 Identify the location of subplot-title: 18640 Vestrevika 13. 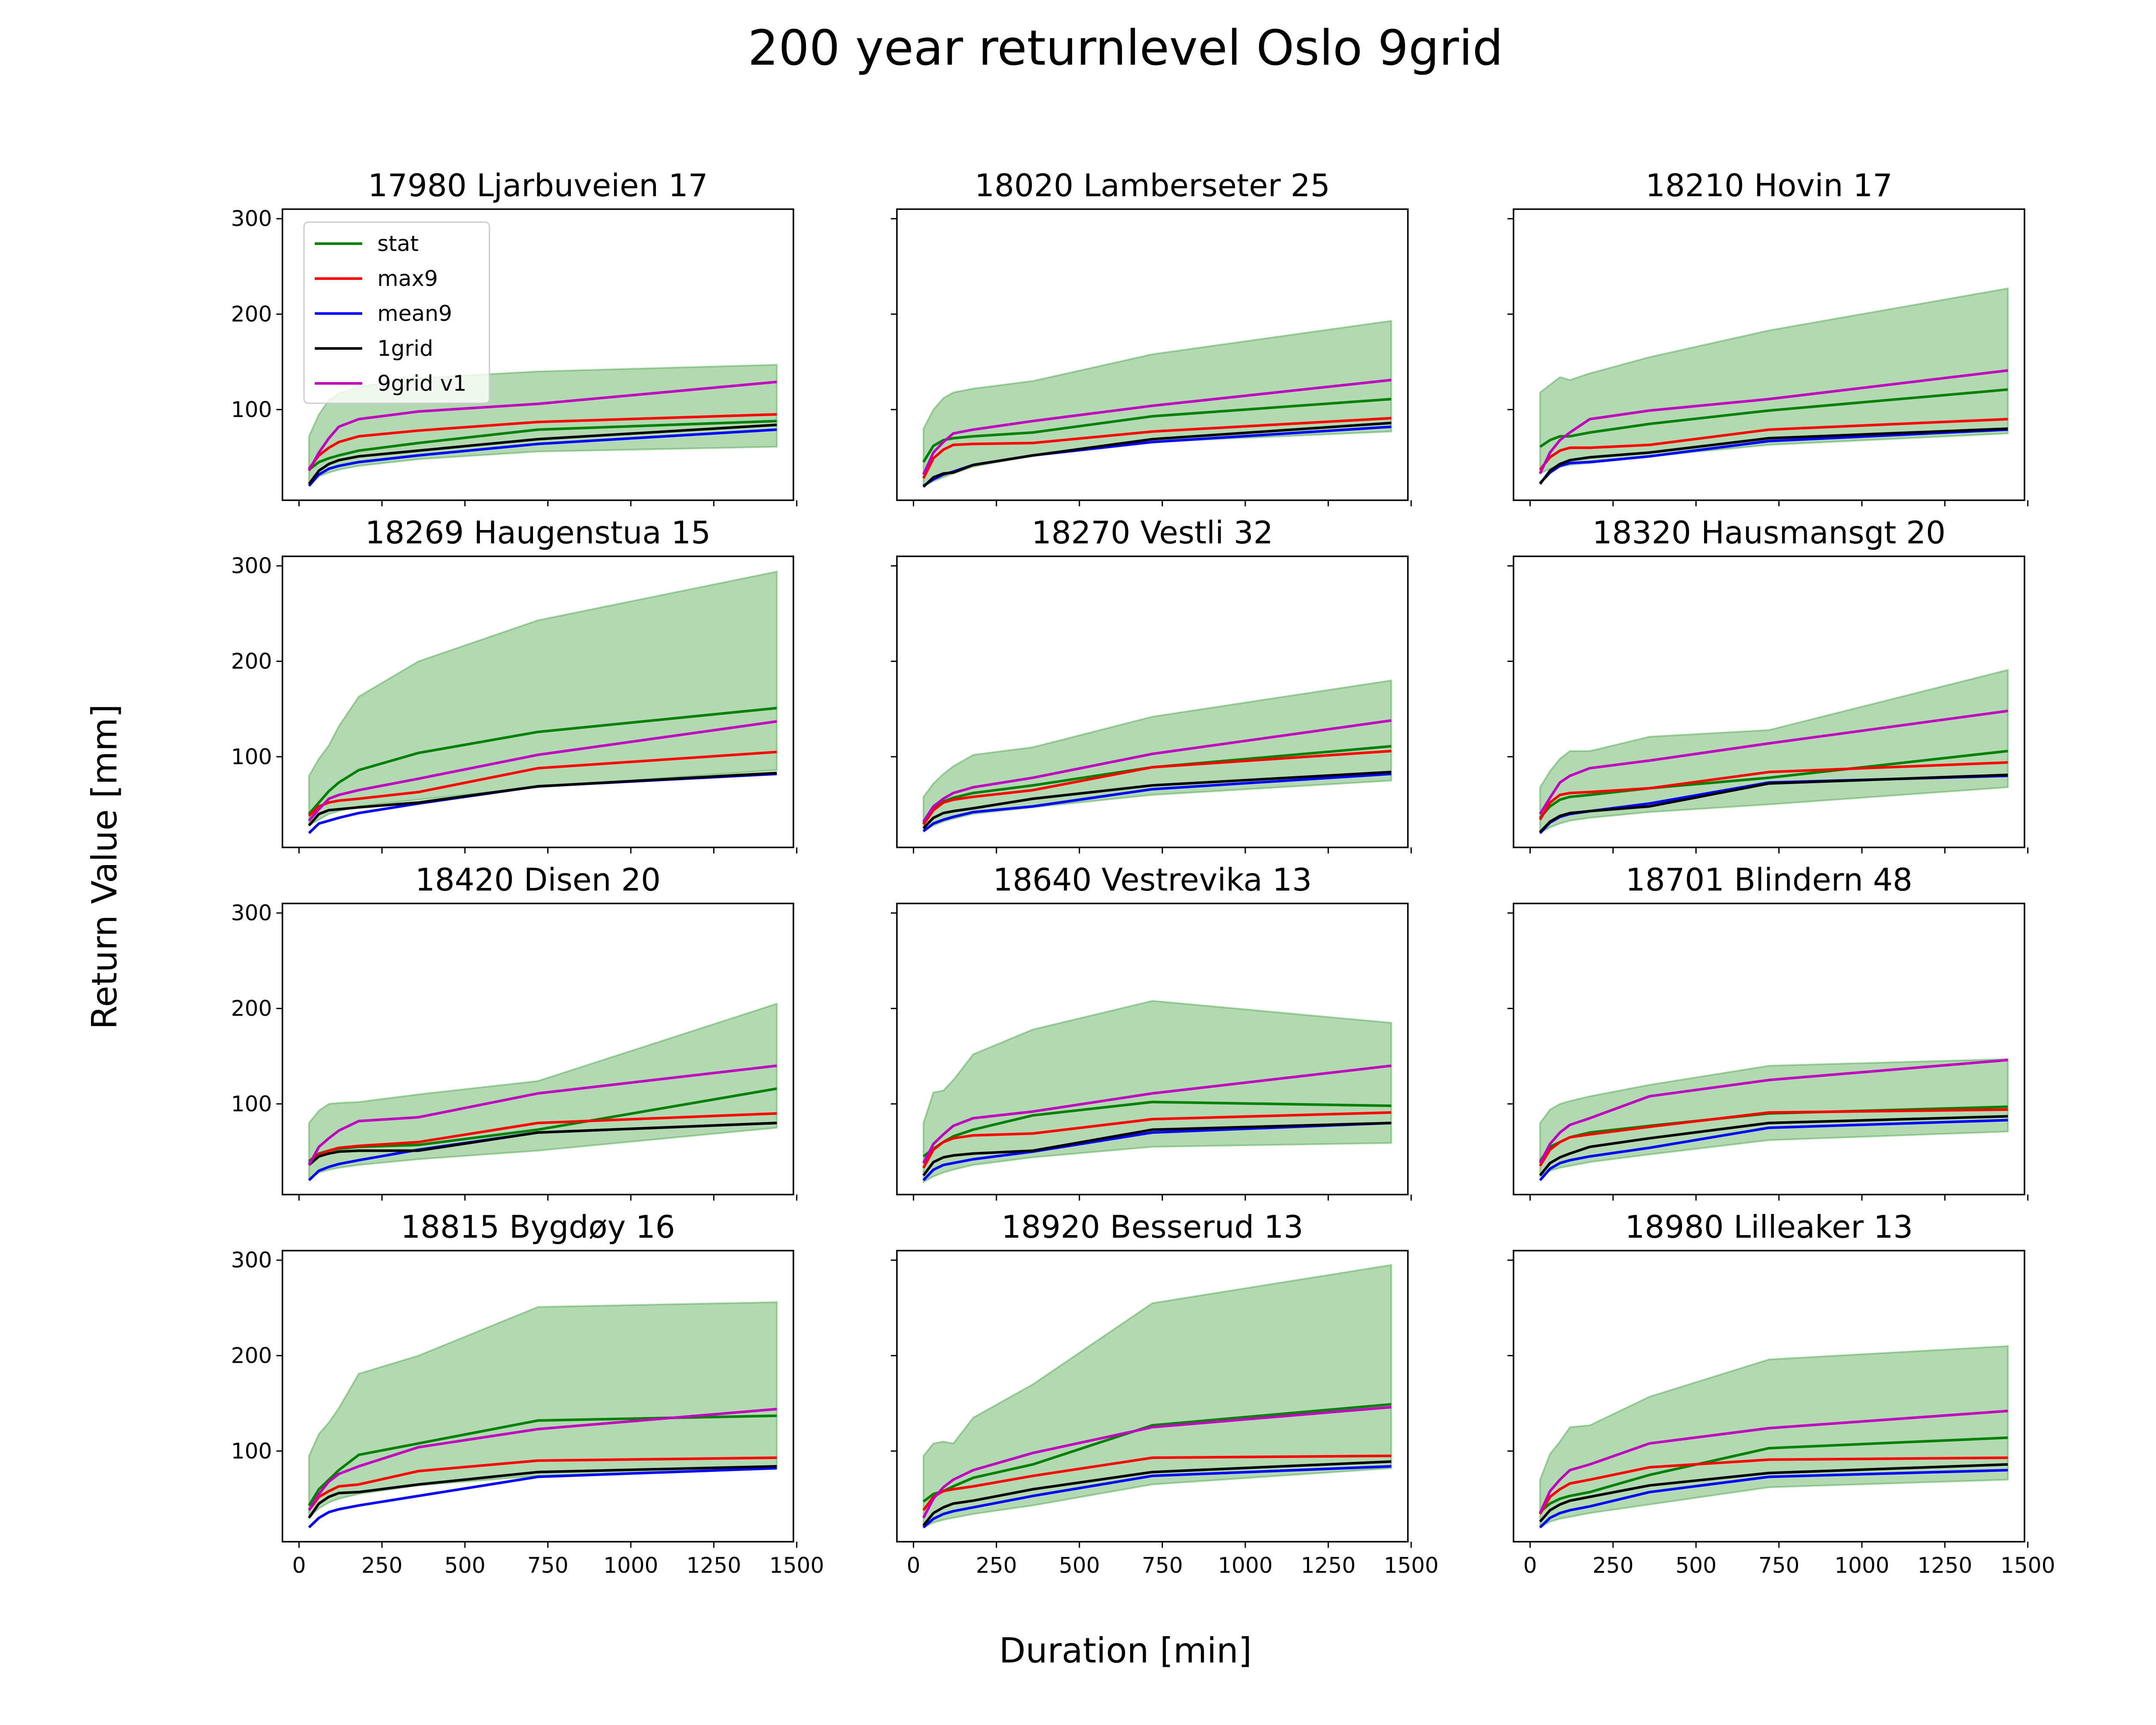
(1152, 880).